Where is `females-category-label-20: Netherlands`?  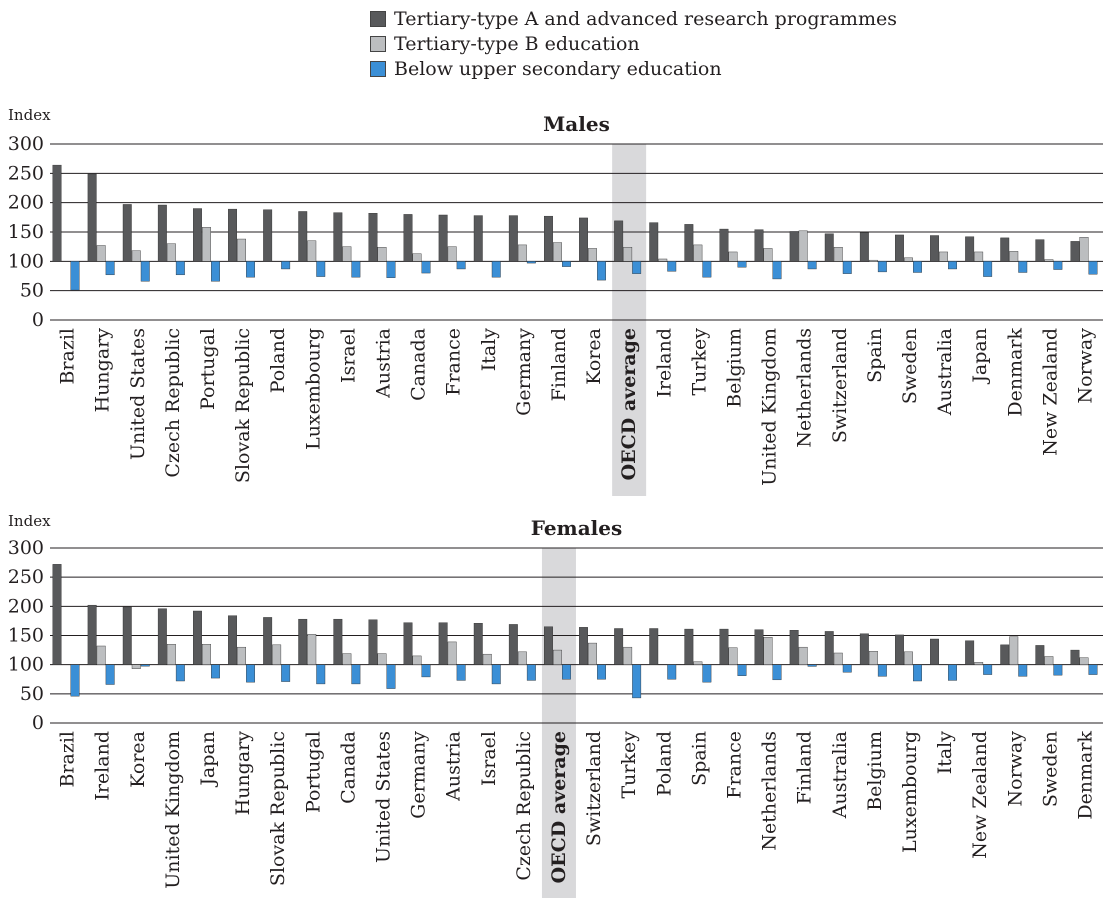 females-category-label-20: Netherlands is located at coordinates (770, 791).